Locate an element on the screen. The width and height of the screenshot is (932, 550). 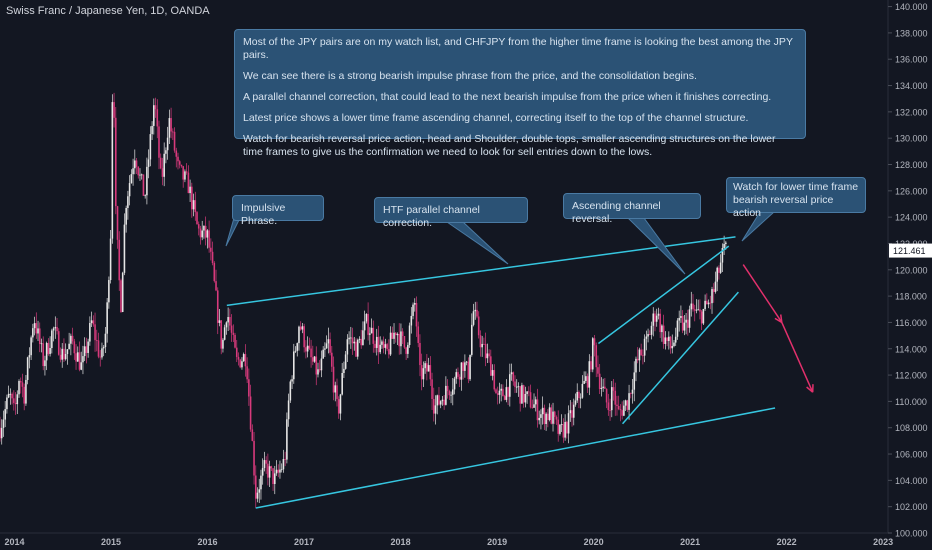
time-axis: 2014 2015 2016 2017 2018 2019 2020 2021 2022 2023 is located at coordinates (446, 539).